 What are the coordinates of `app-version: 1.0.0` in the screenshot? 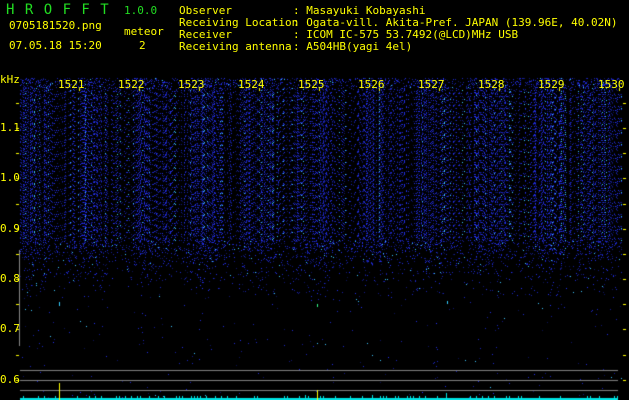 It's located at (141, 10).